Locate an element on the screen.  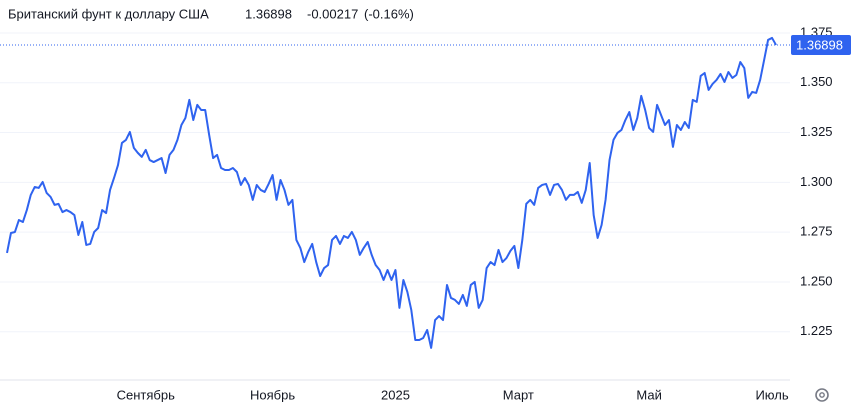
x-tick-label: Сентябрь is located at coordinates (146, 394).